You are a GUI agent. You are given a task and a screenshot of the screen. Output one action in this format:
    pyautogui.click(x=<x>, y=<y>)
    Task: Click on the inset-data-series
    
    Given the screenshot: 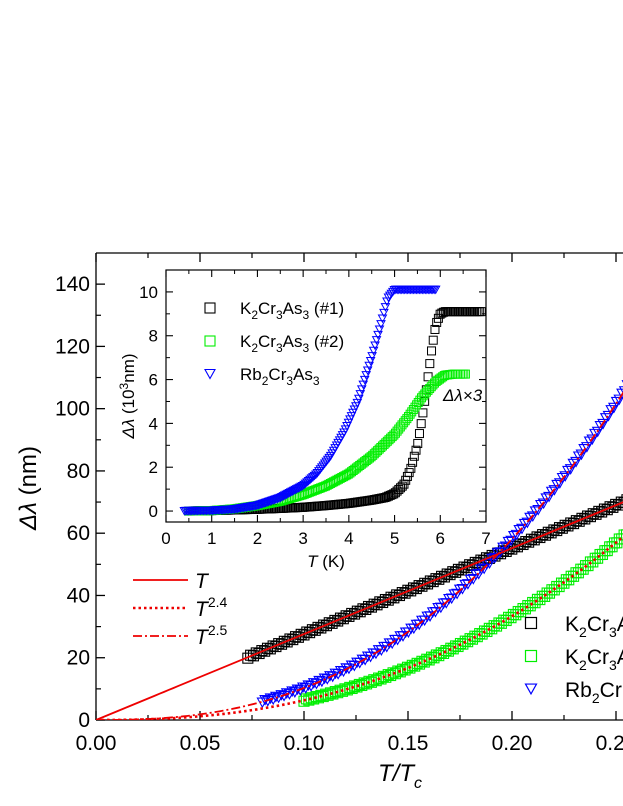 What is the action you would take?
    pyautogui.click(x=332, y=400)
    